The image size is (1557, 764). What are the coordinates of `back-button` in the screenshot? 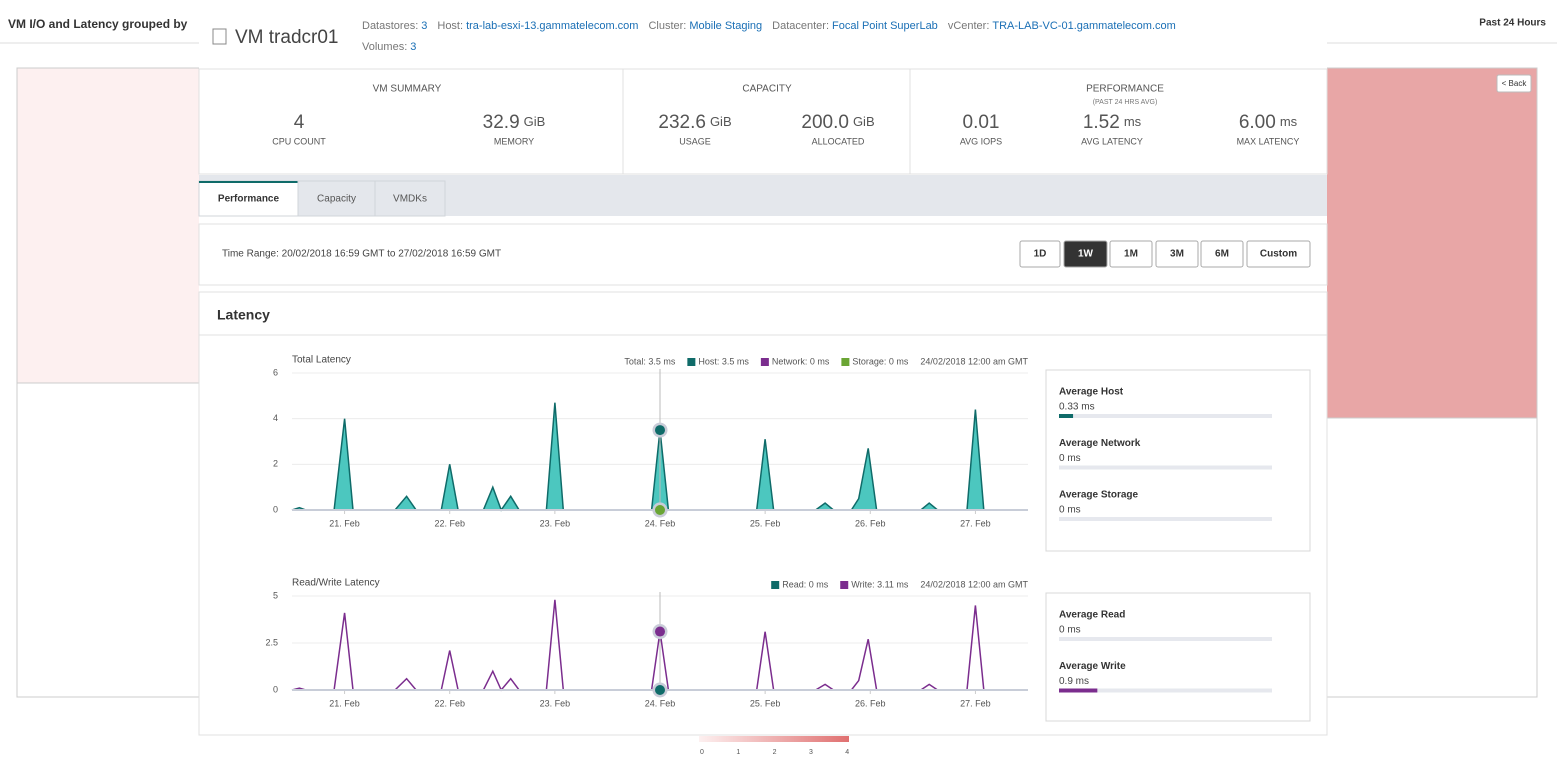 It's located at (1514, 83).